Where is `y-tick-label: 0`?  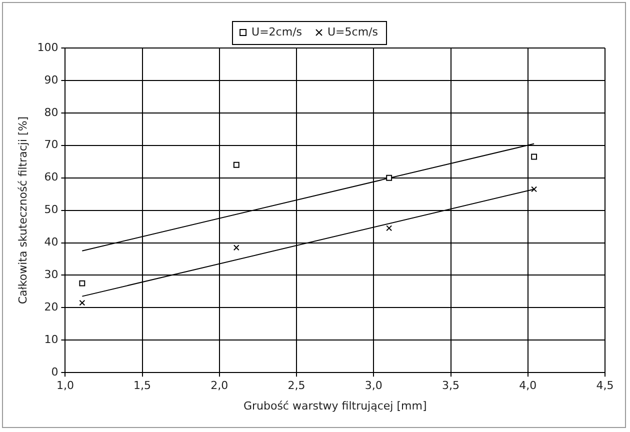
y-tick-label: 0 is located at coordinates (54, 371).